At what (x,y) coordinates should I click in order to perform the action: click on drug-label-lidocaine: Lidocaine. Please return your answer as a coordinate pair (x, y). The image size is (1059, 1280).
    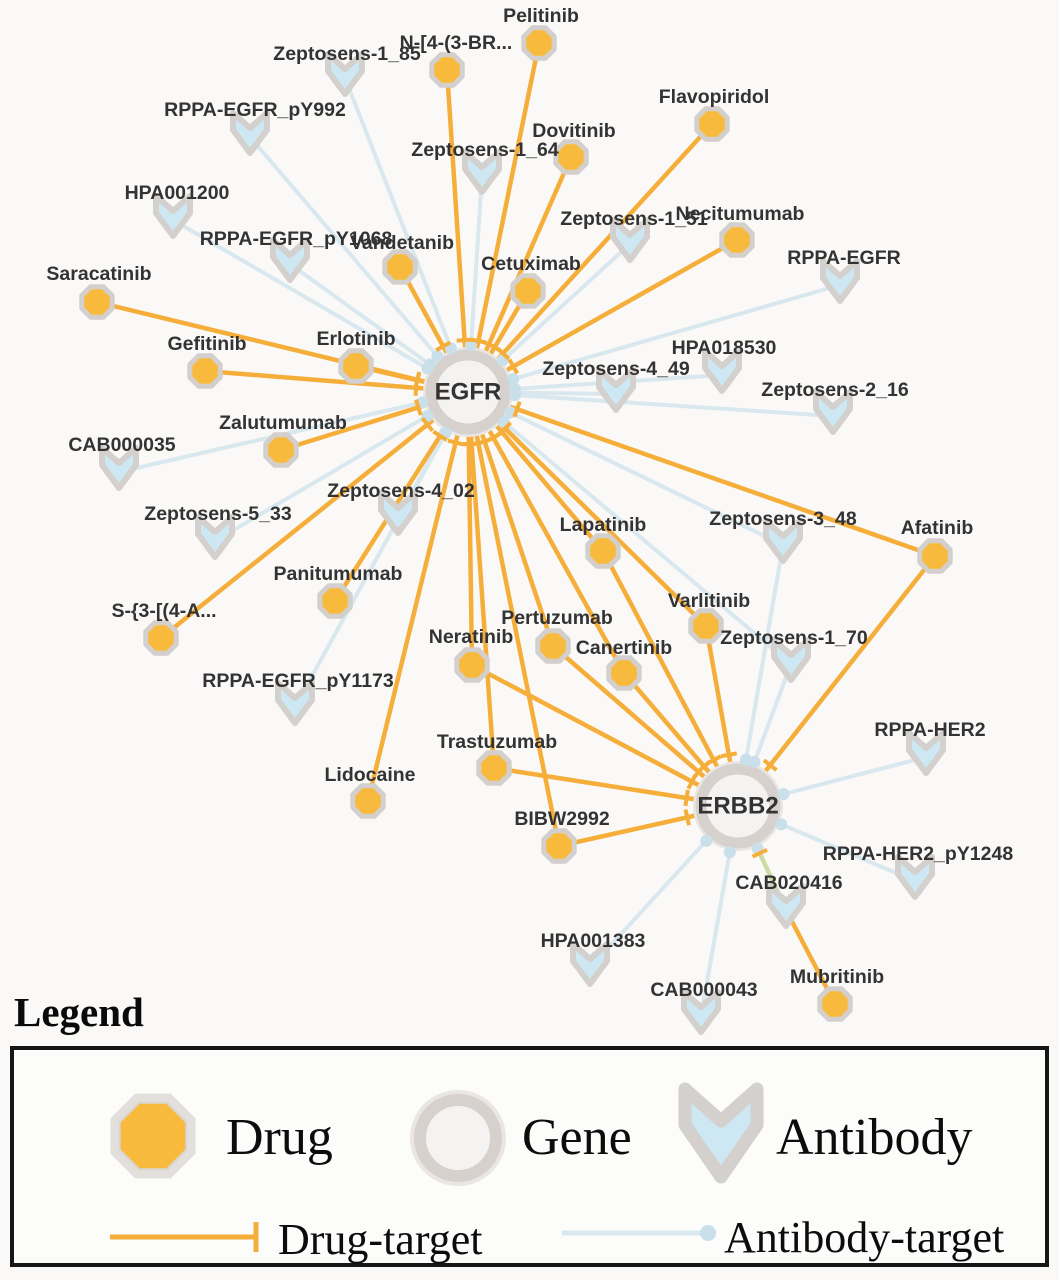
    Looking at the image, I should click on (369, 775).